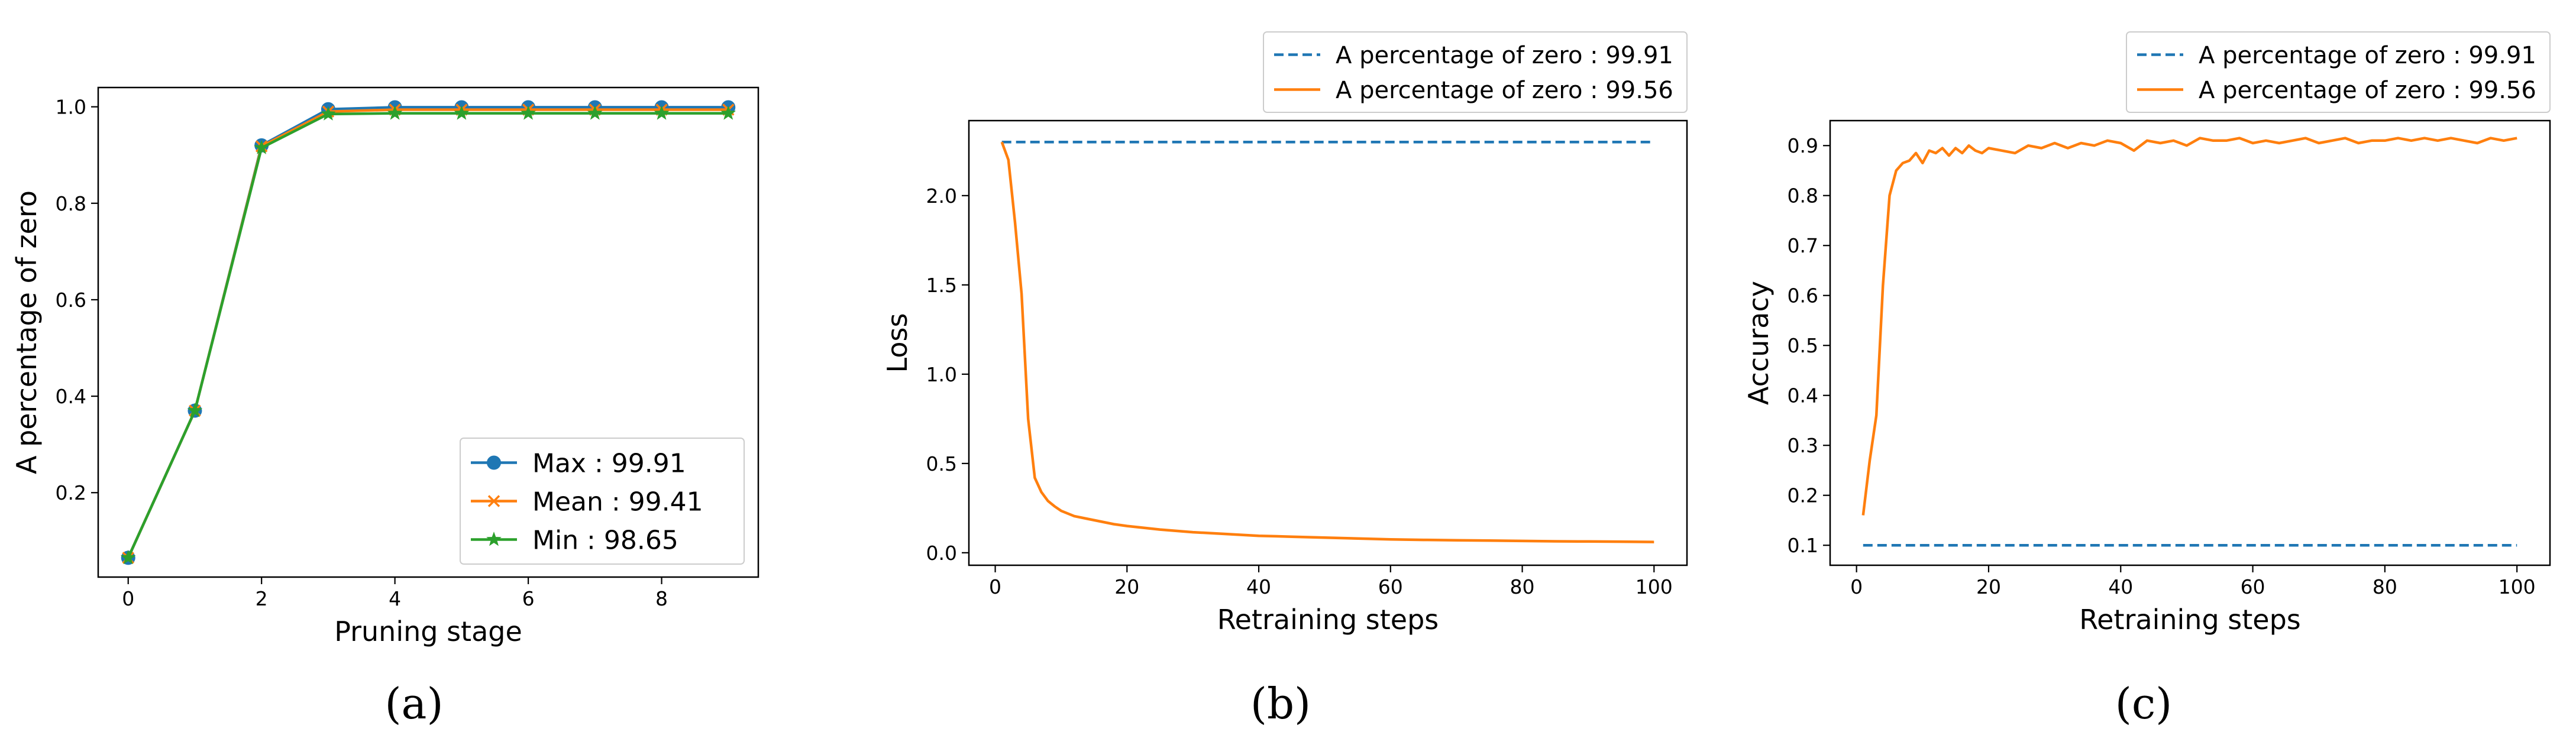  Describe the element at coordinates (262, 598) in the screenshot. I see `x-tick-label-2: 2` at that location.